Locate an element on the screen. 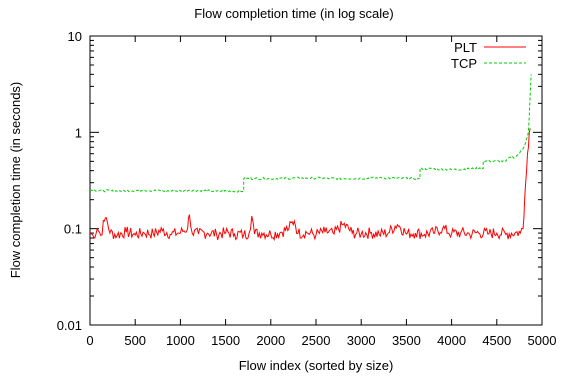 The image size is (569, 379). x-tick-label: 1000 is located at coordinates (180, 340).